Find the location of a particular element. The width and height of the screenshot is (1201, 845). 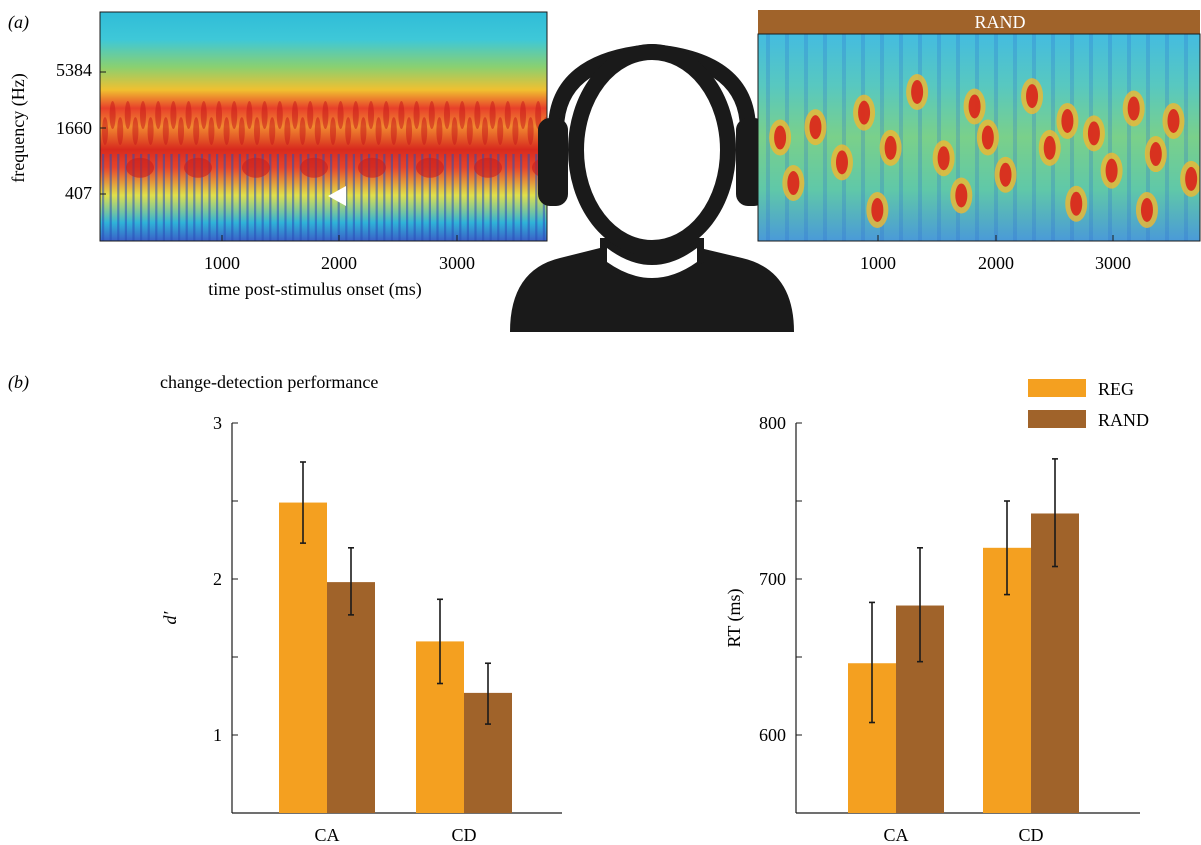

legend: REG RAND is located at coordinates (1088, 404).